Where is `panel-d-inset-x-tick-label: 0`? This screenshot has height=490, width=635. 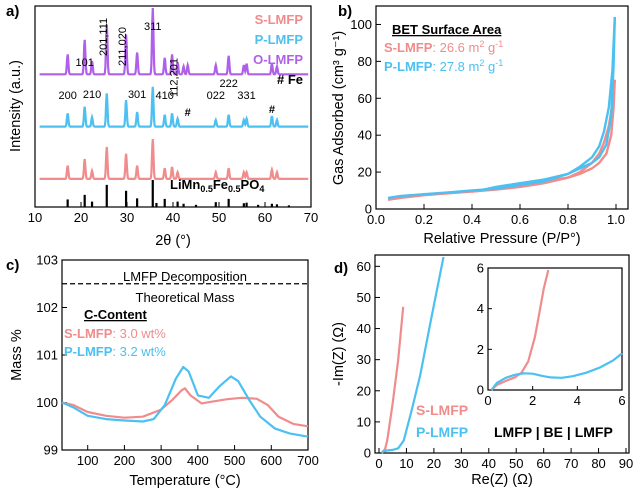
panel-d-inset-x-tick-label: 0 is located at coordinates (487, 400).